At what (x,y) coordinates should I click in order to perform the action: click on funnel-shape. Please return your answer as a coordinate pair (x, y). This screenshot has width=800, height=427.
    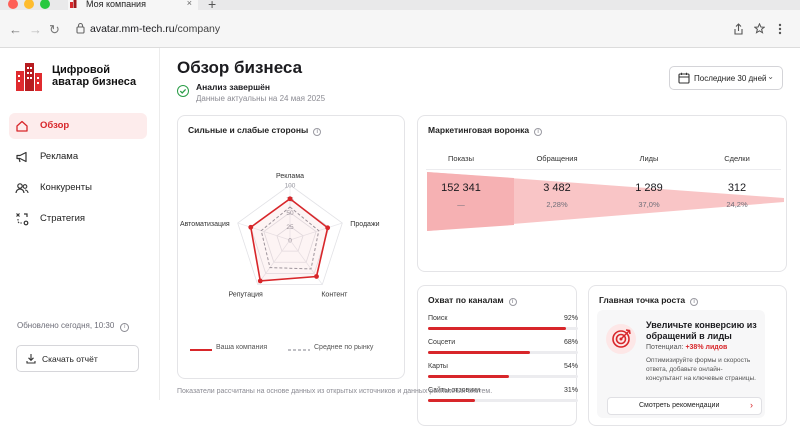
    Looking at the image, I should click on (605, 201).